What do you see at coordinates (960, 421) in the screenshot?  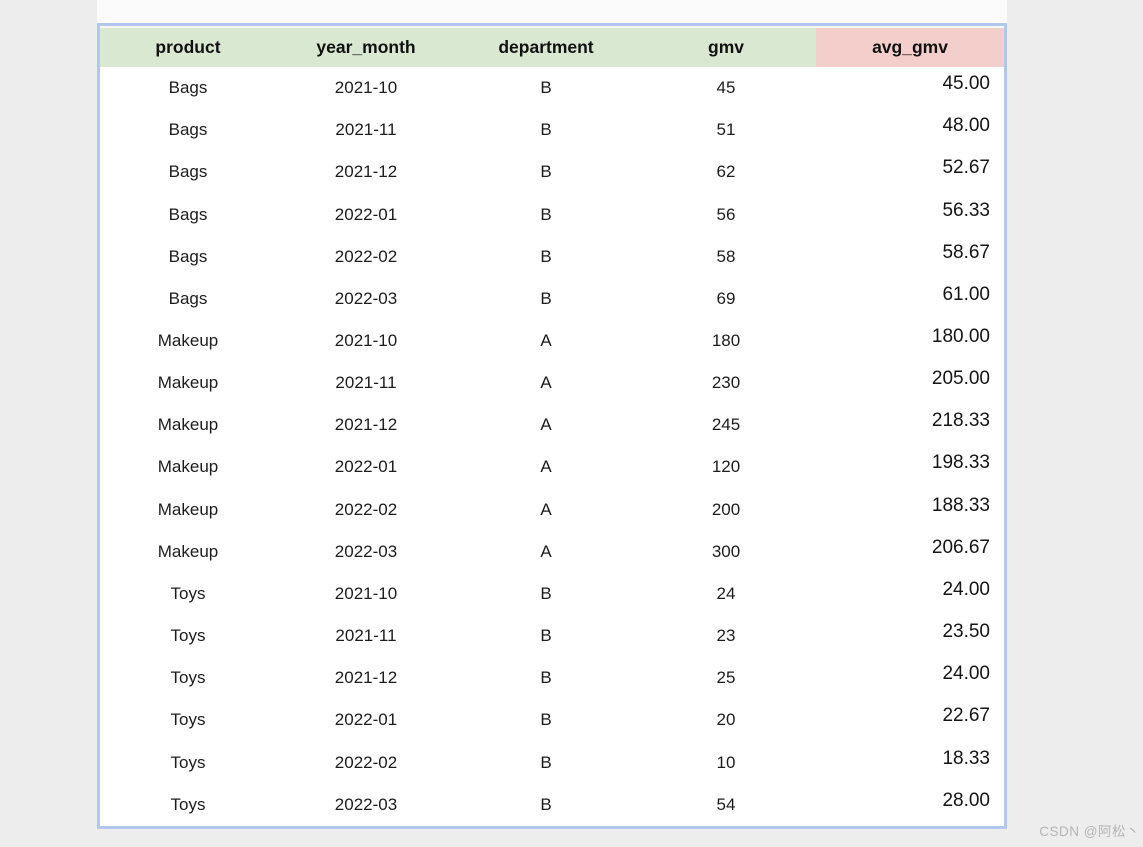 I see `avg-gmv-value: 218.33` at bounding box center [960, 421].